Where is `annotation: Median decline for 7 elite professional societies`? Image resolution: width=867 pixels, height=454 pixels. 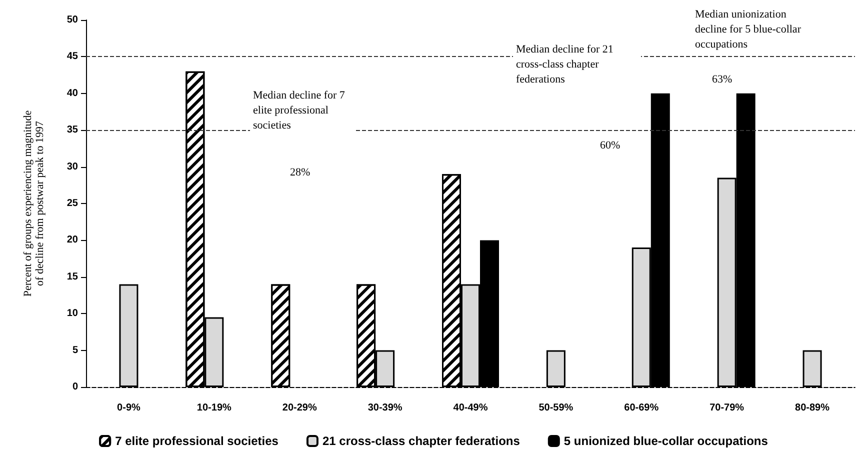 annotation: Median decline for 7 elite professional societies is located at coordinates (300, 111).